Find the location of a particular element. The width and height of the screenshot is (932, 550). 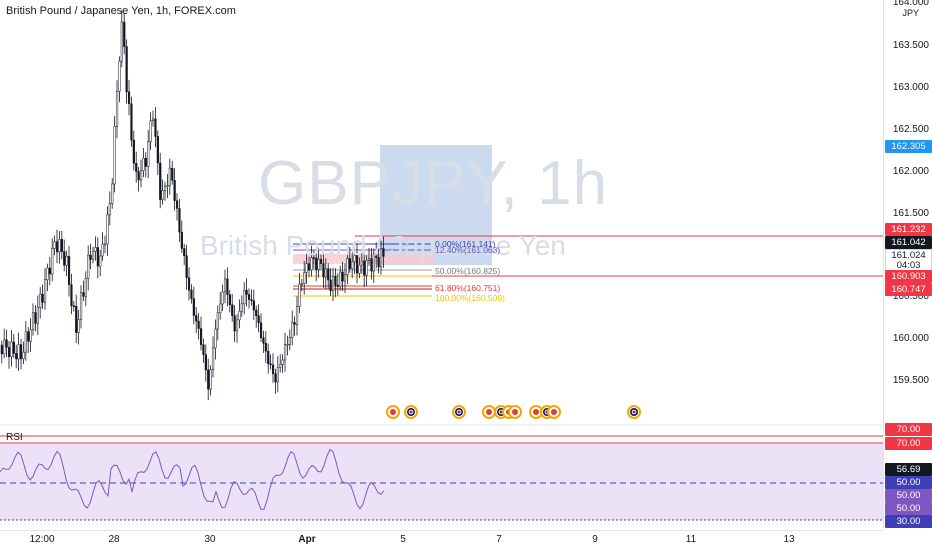

rsi-value-badge: 56.69 is located at coordinates (908, 469).